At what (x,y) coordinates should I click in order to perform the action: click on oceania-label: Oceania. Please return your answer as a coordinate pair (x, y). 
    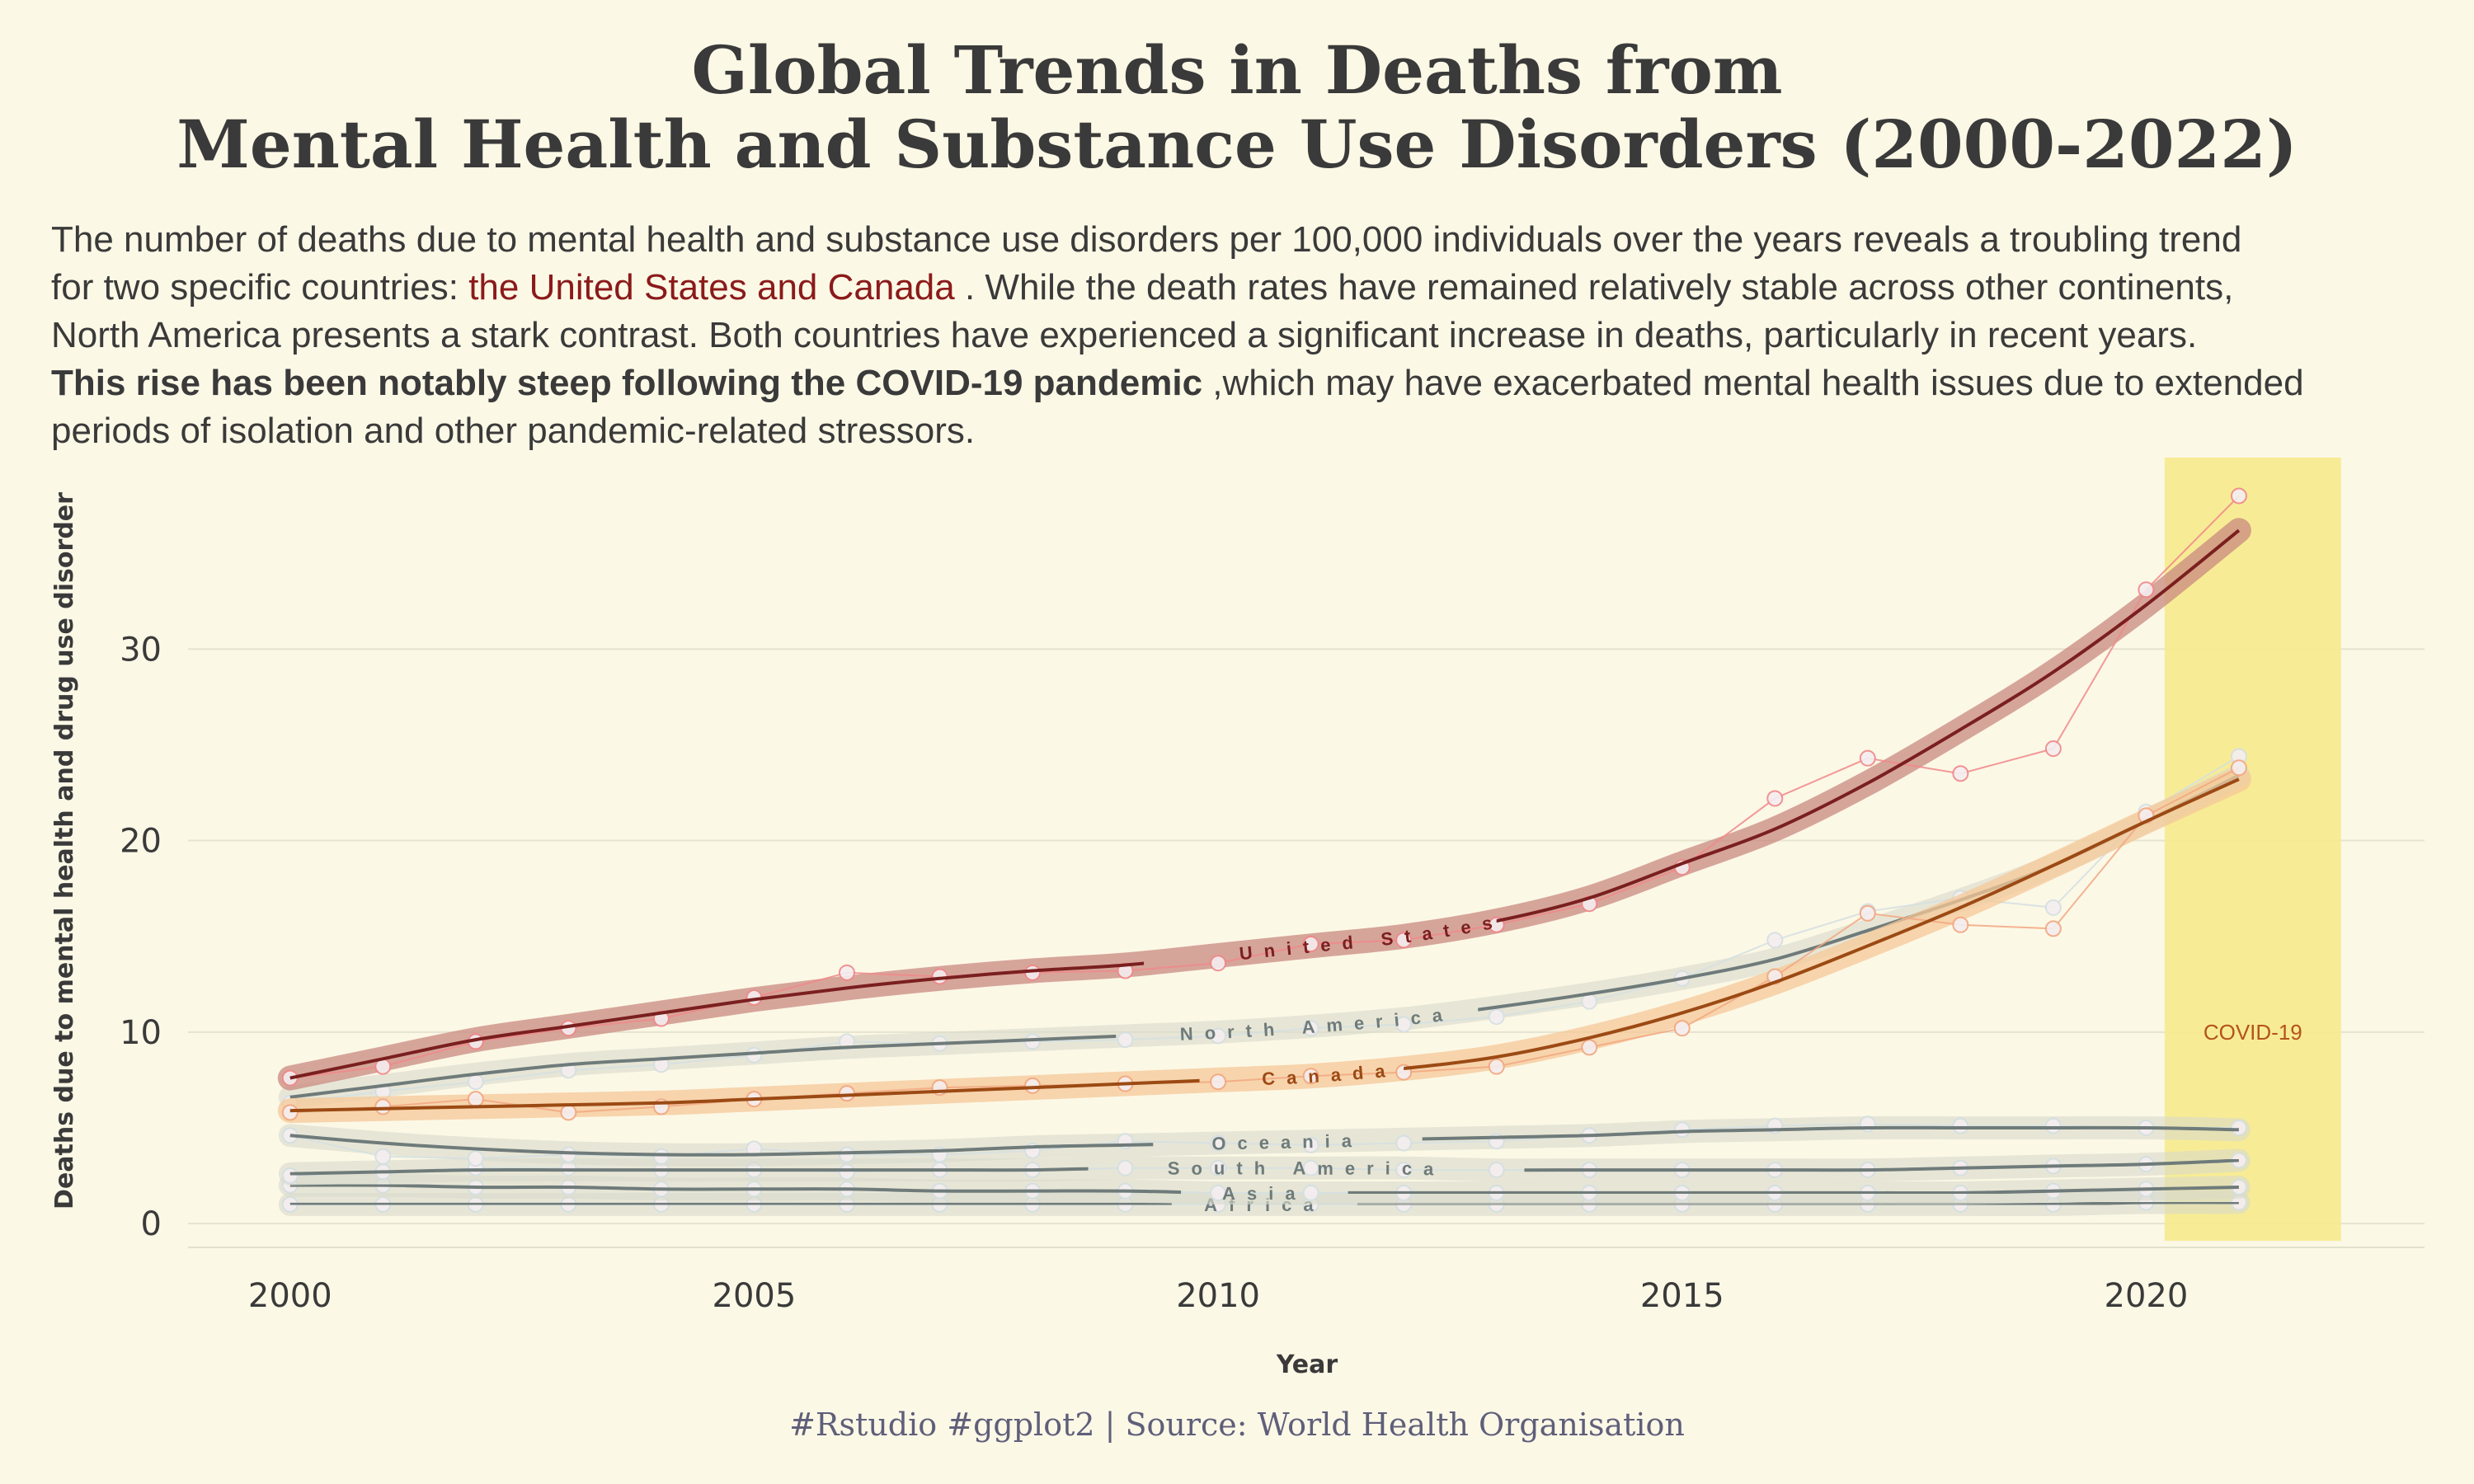
    Looking at the image, I should click on (1287, 1142).